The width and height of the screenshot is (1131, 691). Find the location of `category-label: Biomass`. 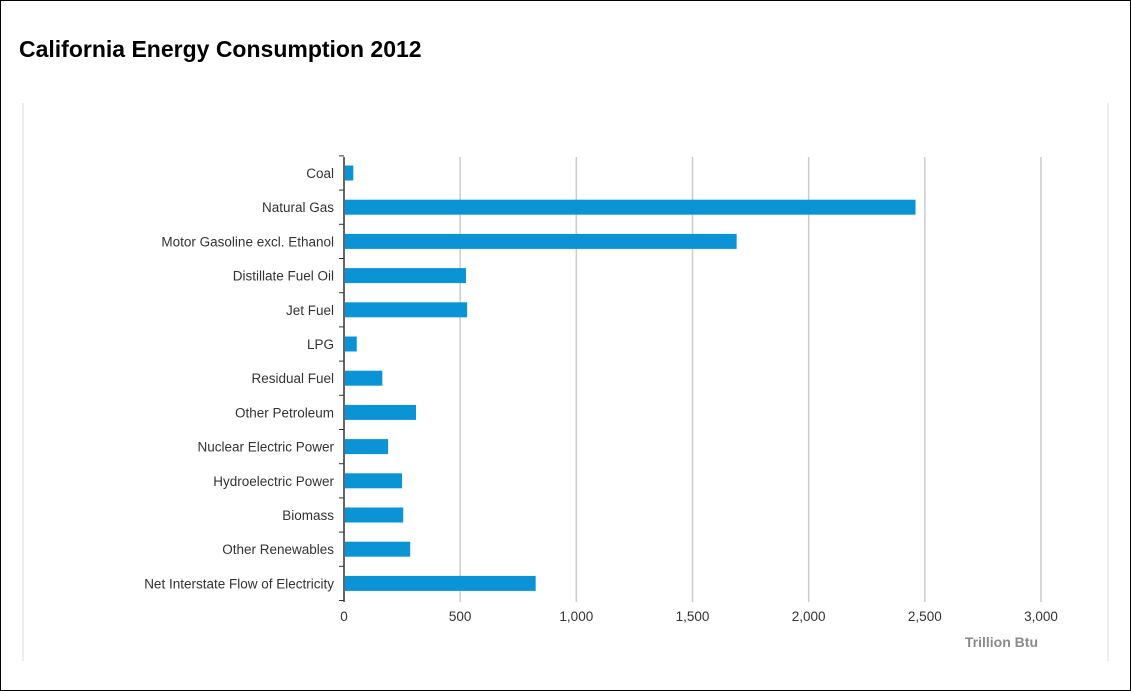

category-label: Biomass is located at coordinates (308, 515).